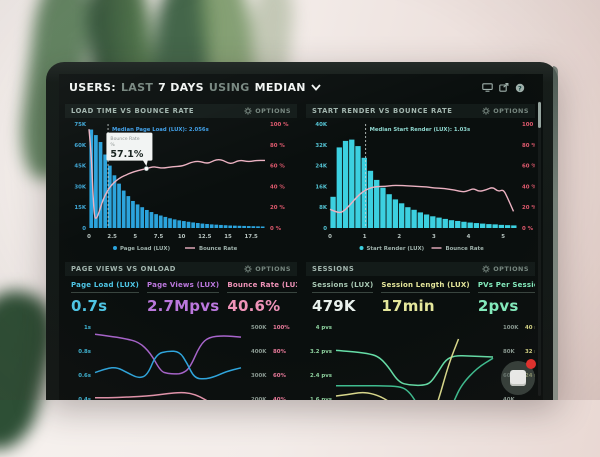 This screenshot has width=600, height=457. Describe the element at coordinates (321, 398) in the screenshot. I see `y-axis-tick: 1.6 pvs` at that location.